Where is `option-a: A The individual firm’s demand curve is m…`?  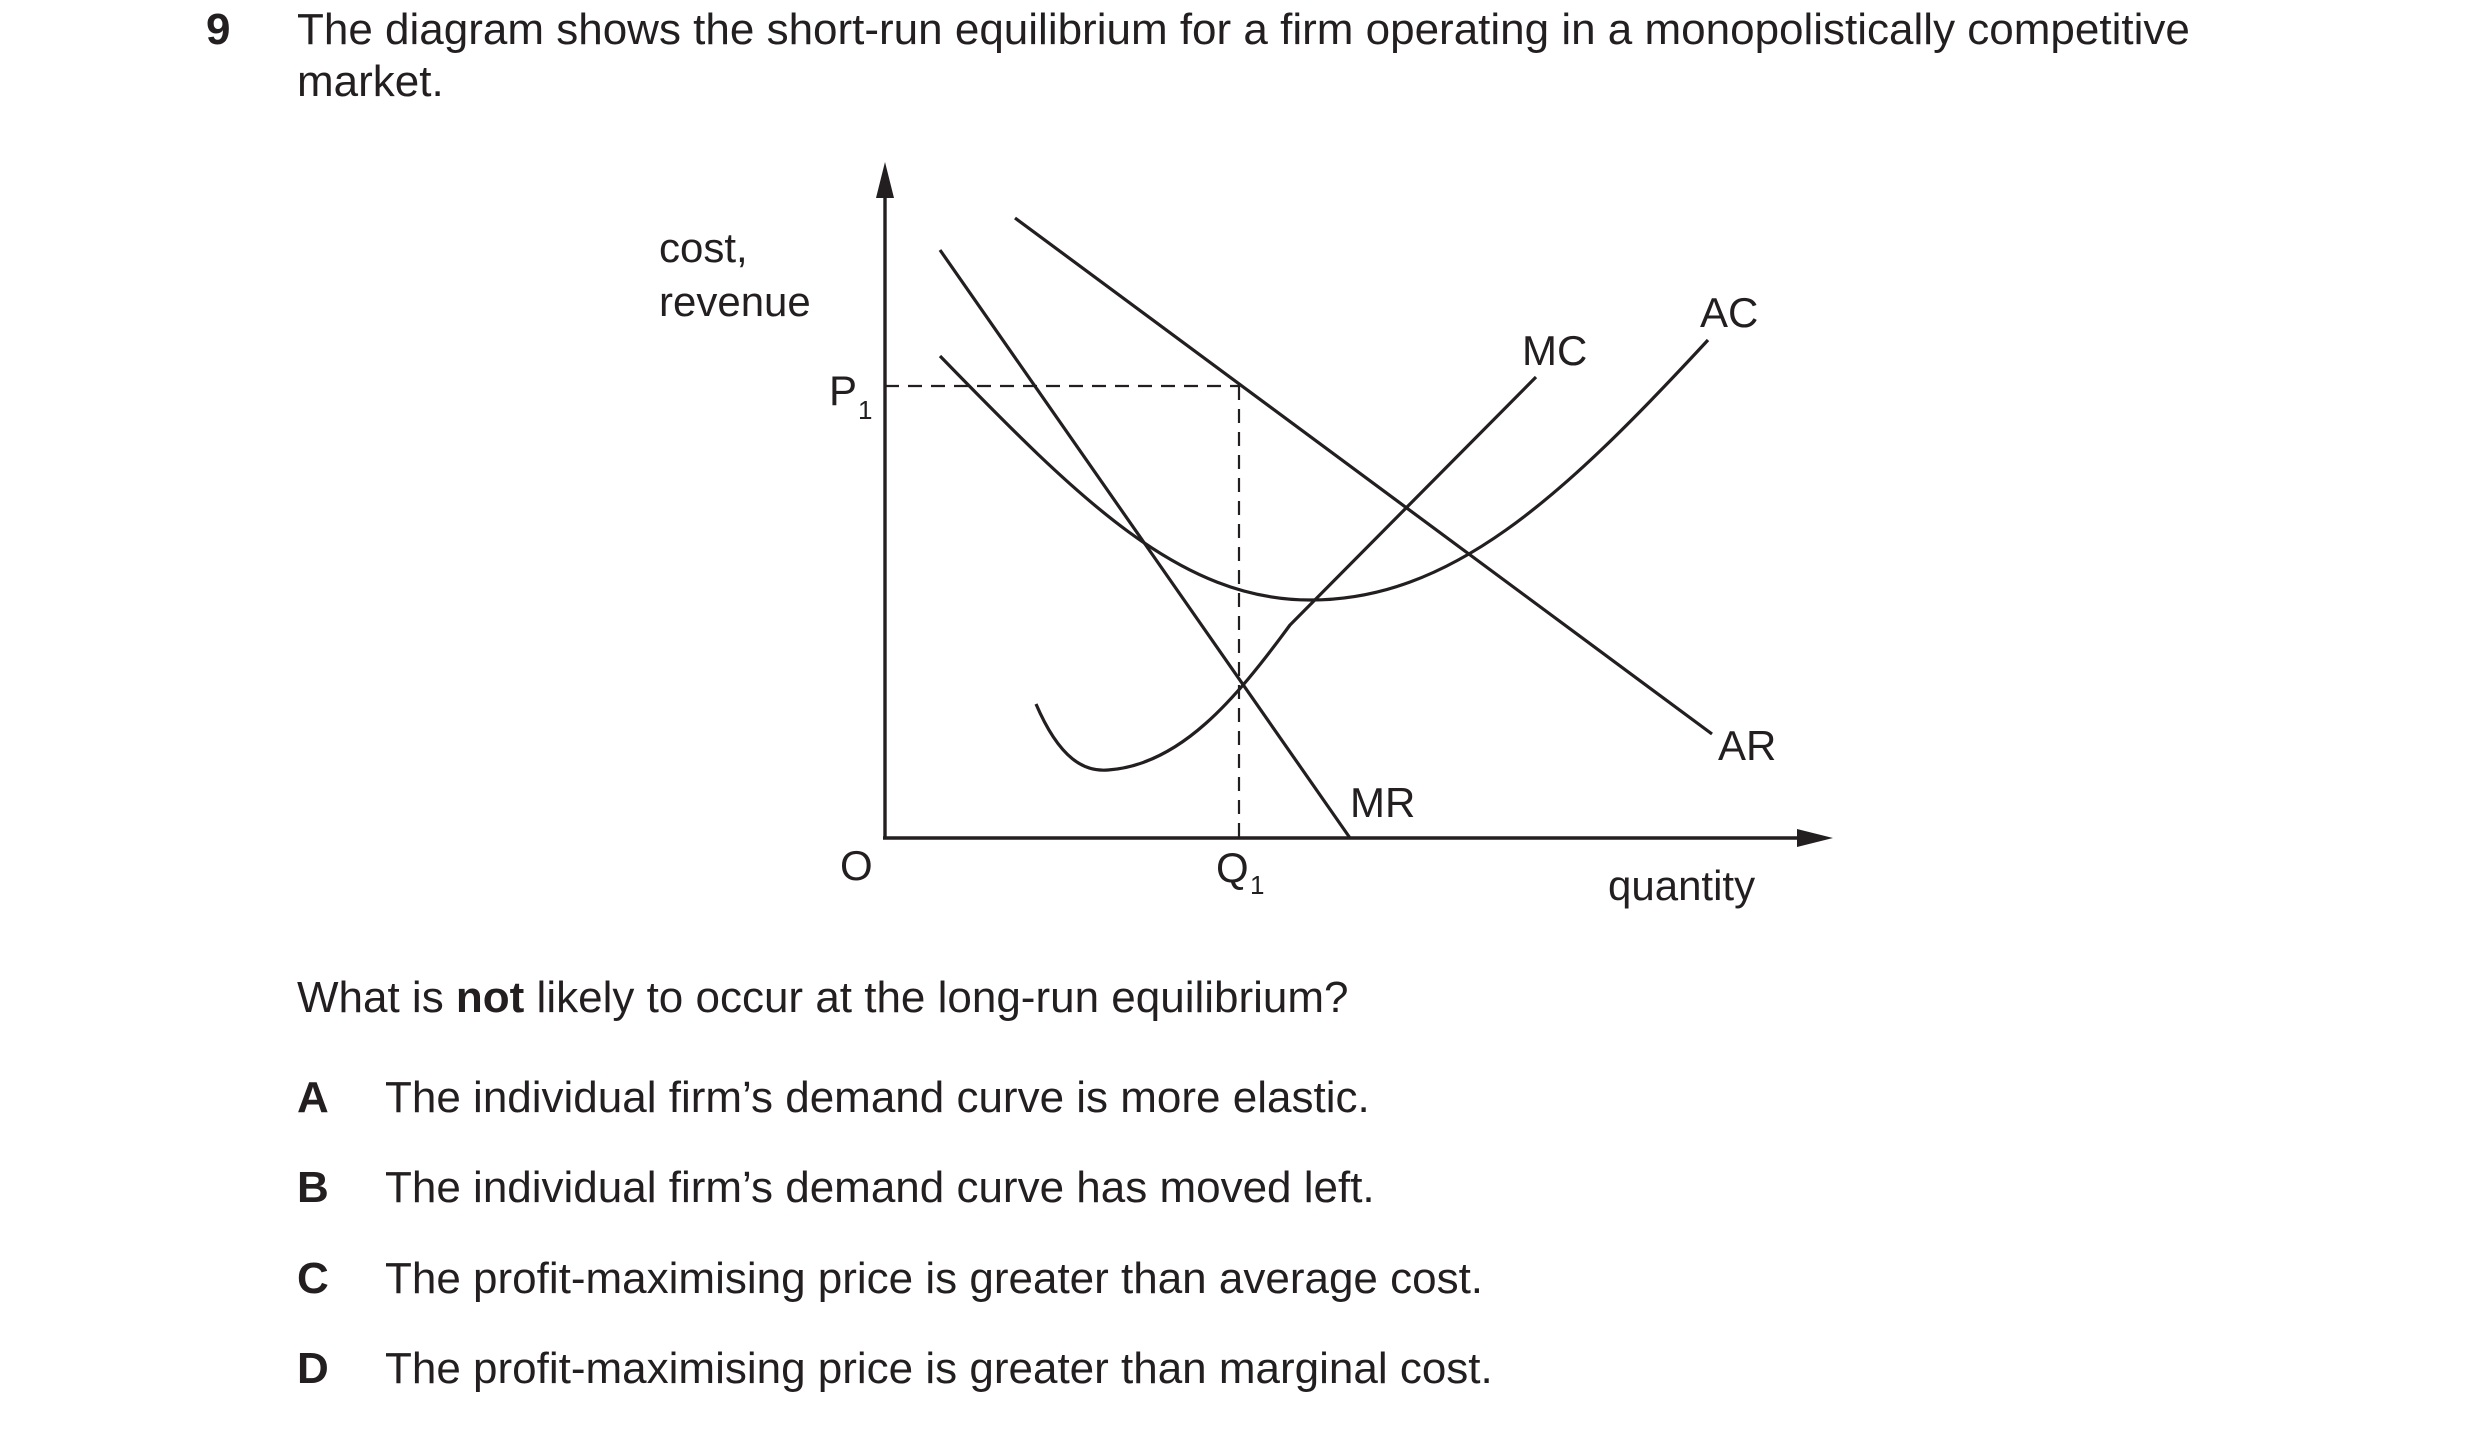
option-a: A The individual firm’s demand curve is m… is located at coordinates (833, 1098).